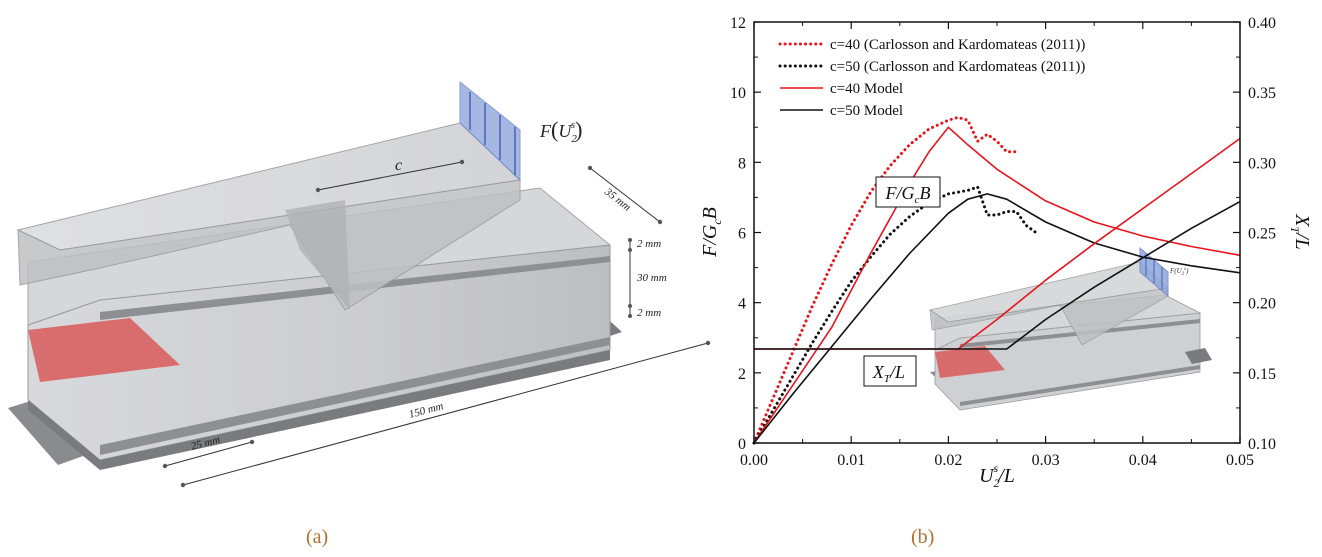  Describe the element at coordinates (754, 460) in the screenshot. I see `x-tick-label: 0.00` at that location.